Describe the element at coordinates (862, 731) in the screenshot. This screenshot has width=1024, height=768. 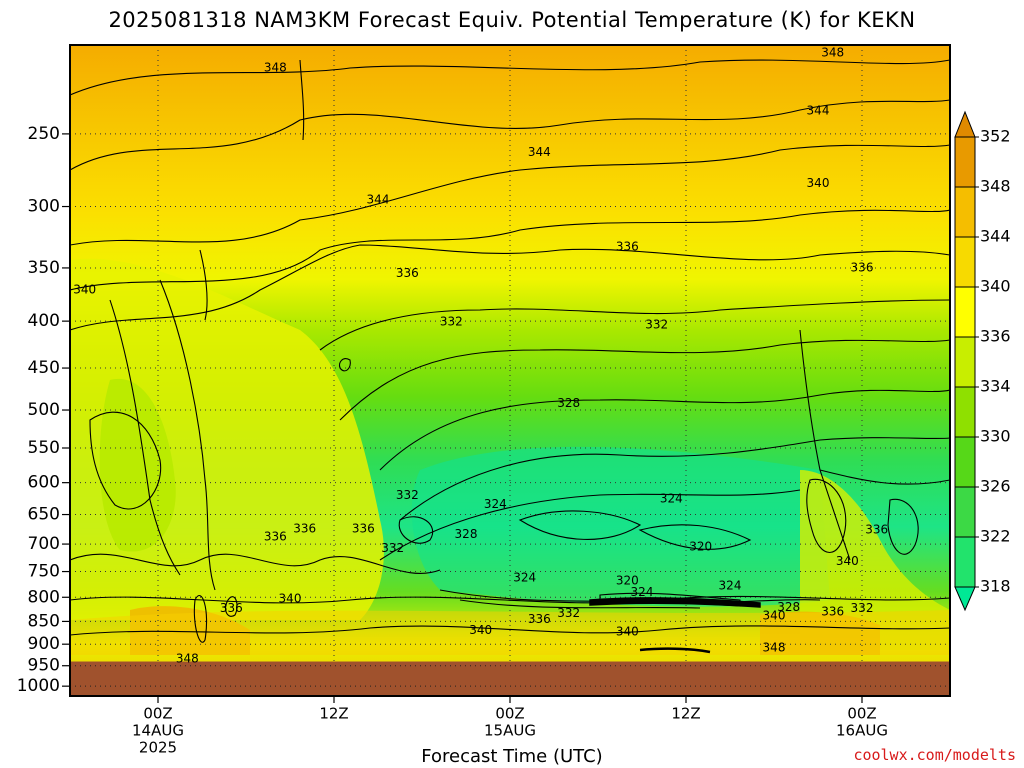
I see `x-tick-label: 16AUG` at that location.